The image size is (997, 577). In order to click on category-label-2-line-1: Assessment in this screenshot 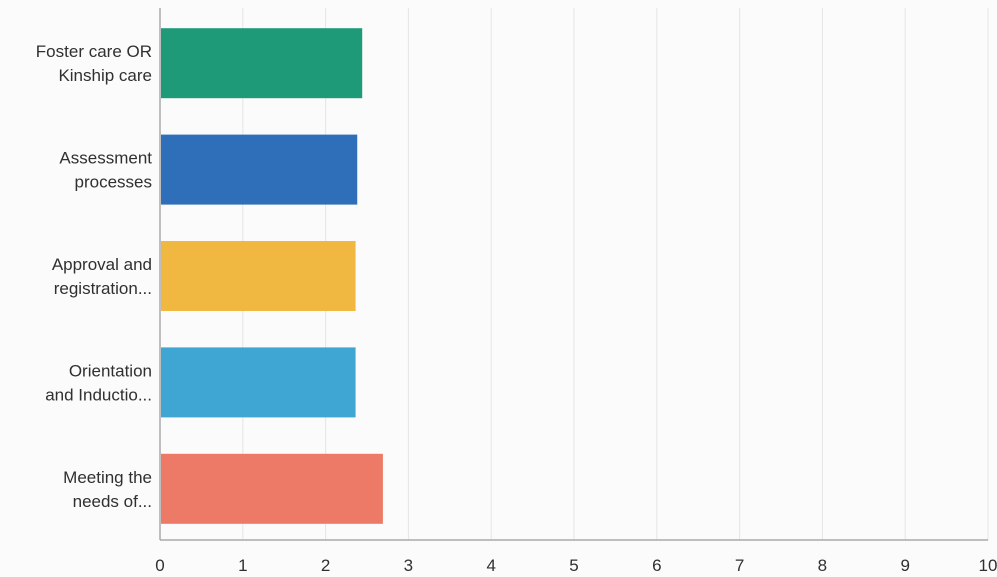, I will do `click(105, 158)`.